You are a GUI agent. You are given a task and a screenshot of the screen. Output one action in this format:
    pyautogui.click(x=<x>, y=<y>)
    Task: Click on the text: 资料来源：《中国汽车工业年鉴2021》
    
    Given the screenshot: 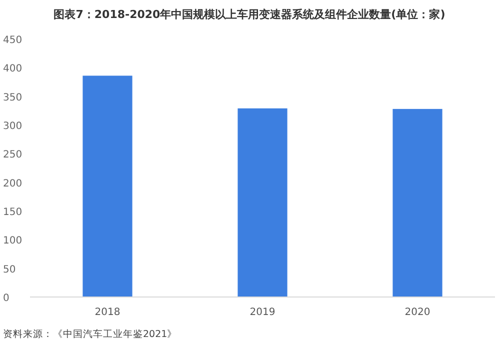 What is the action you would take?
    pyautogui.click(x=90, y=334)
    